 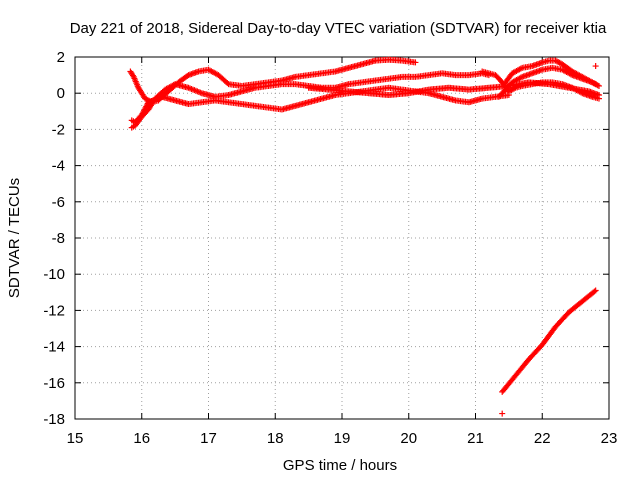 I want to click on x-tick-labels: 15 16 17 18 19 20 21 22 23, so click(x=342, y=438).